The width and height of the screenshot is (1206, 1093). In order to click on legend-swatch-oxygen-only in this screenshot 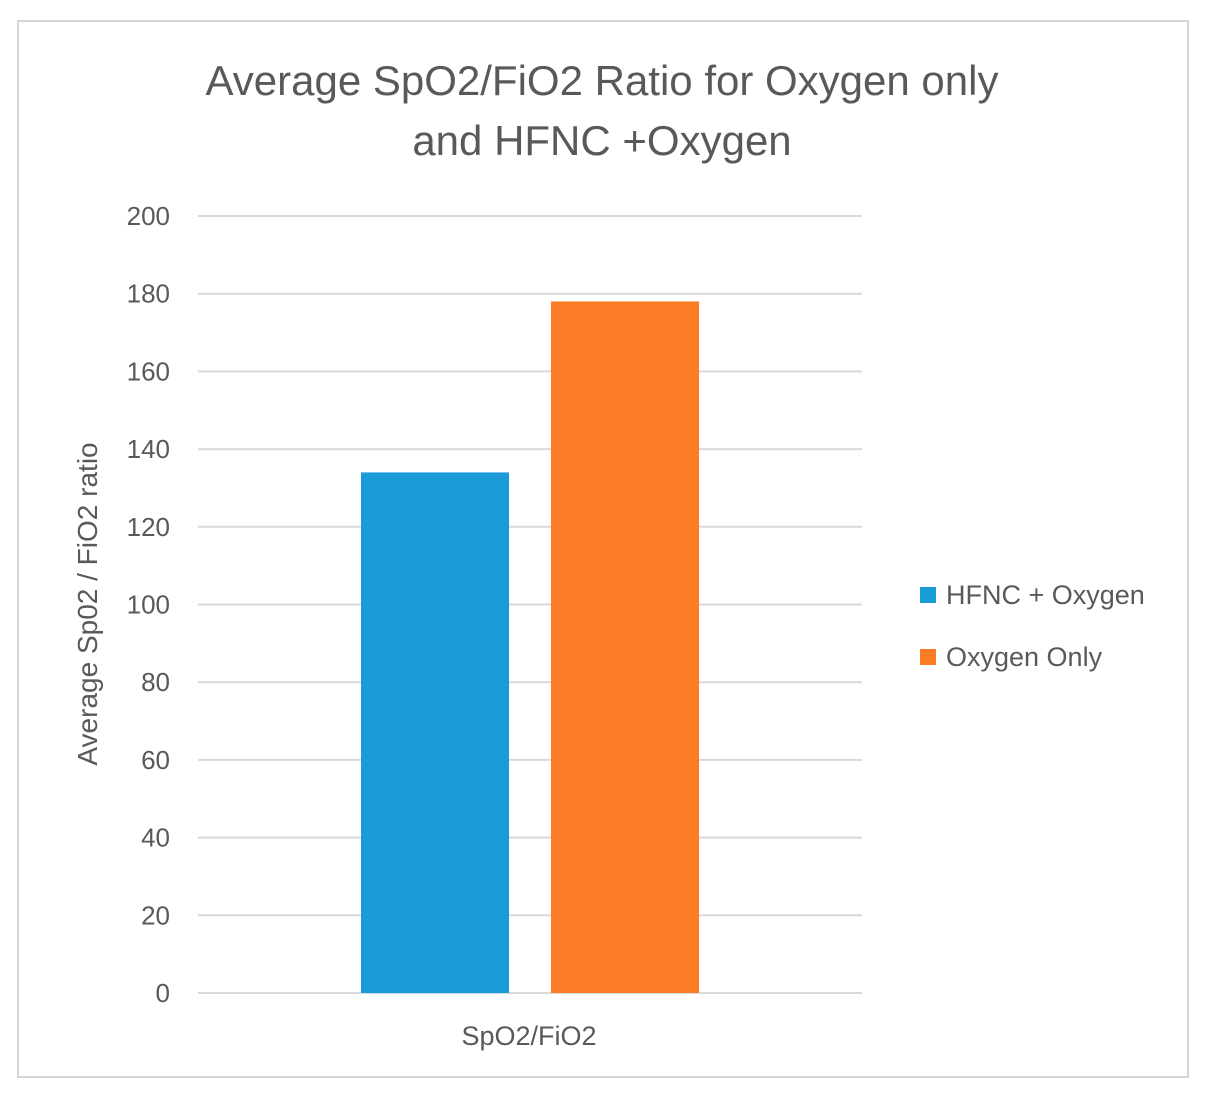, I will do `click(928, 657)`.